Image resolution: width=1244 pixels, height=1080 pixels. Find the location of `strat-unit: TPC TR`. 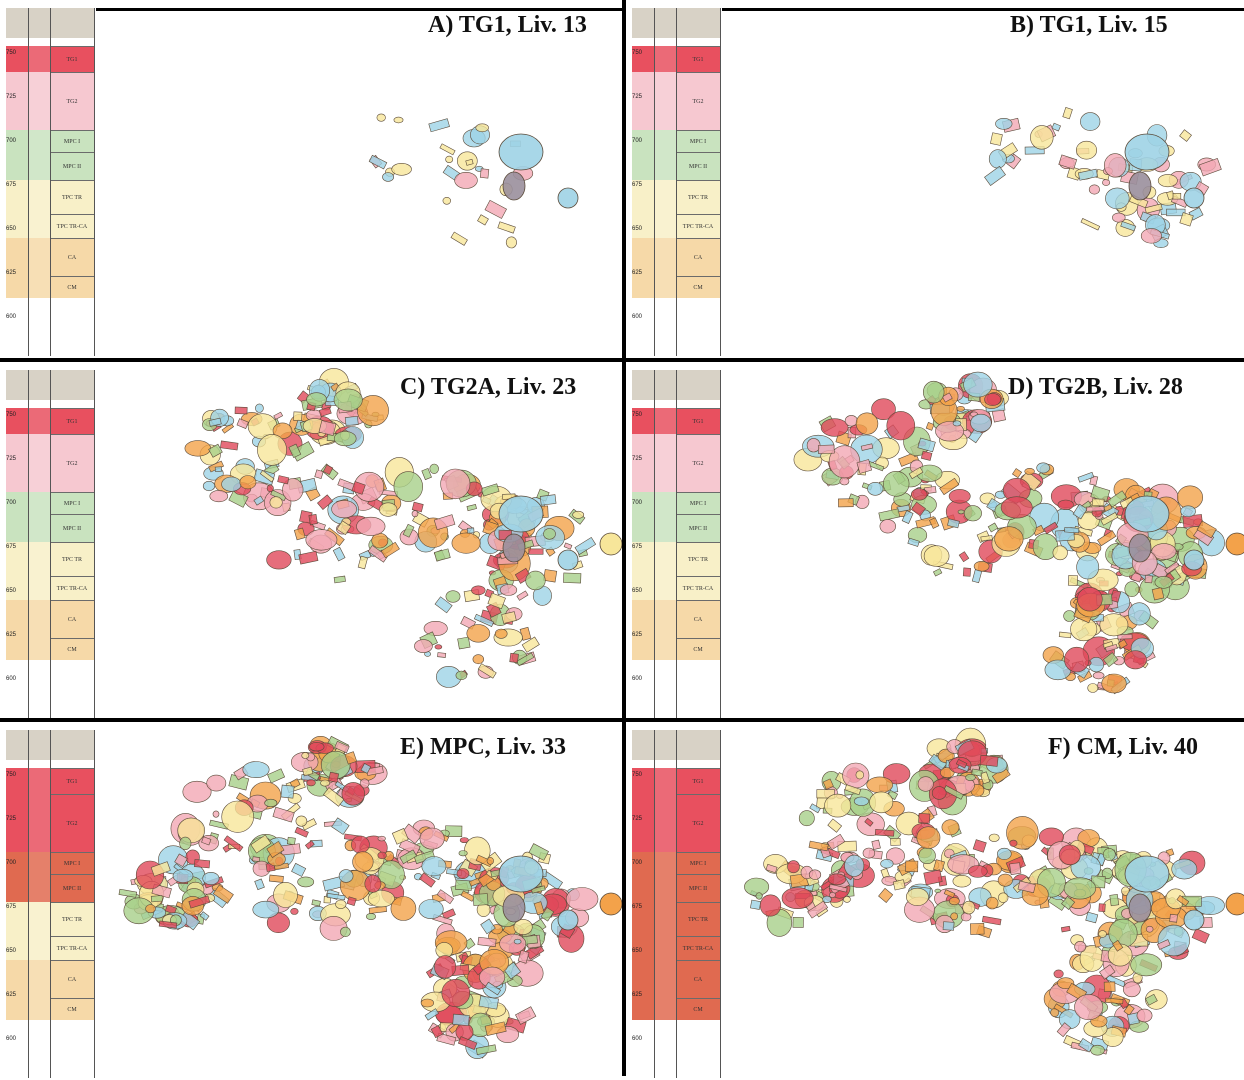

strat-unit: TPC TR is located at coordinates (72, 197).